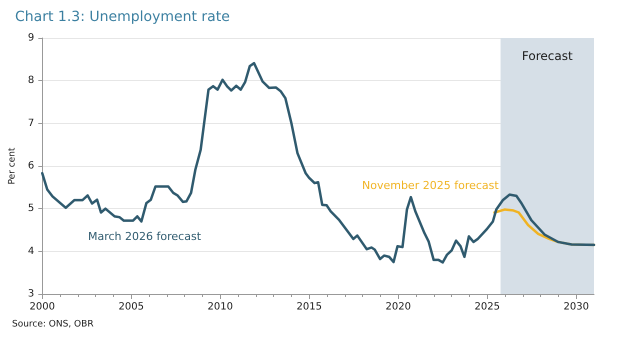 The width and height of the screenshot is (634, 348). I want to click on y-tick-label: 5, so click(31, 208).